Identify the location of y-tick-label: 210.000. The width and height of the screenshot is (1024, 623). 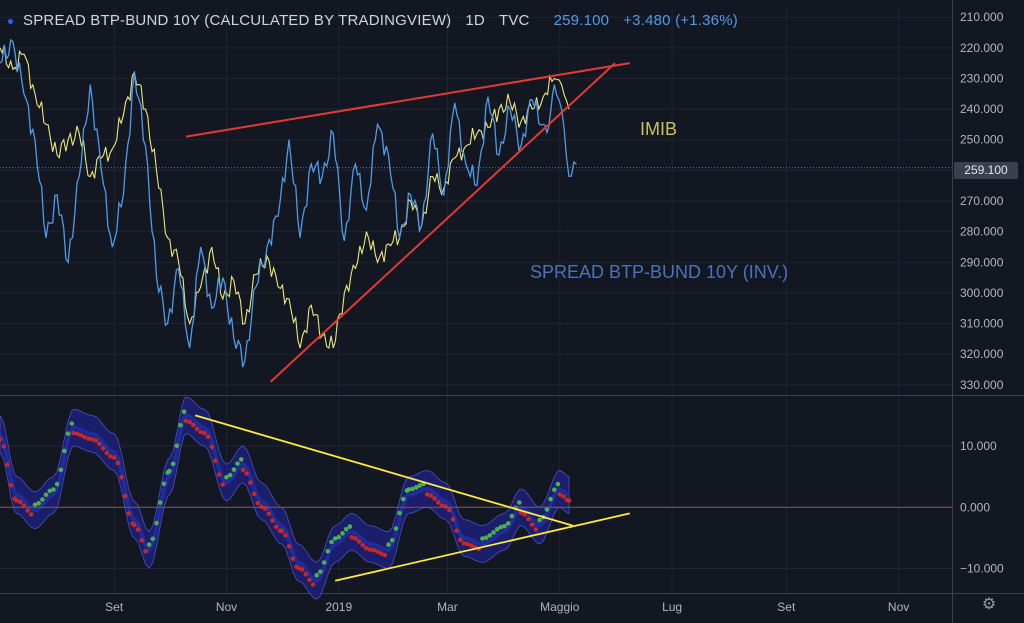
(982, 17).